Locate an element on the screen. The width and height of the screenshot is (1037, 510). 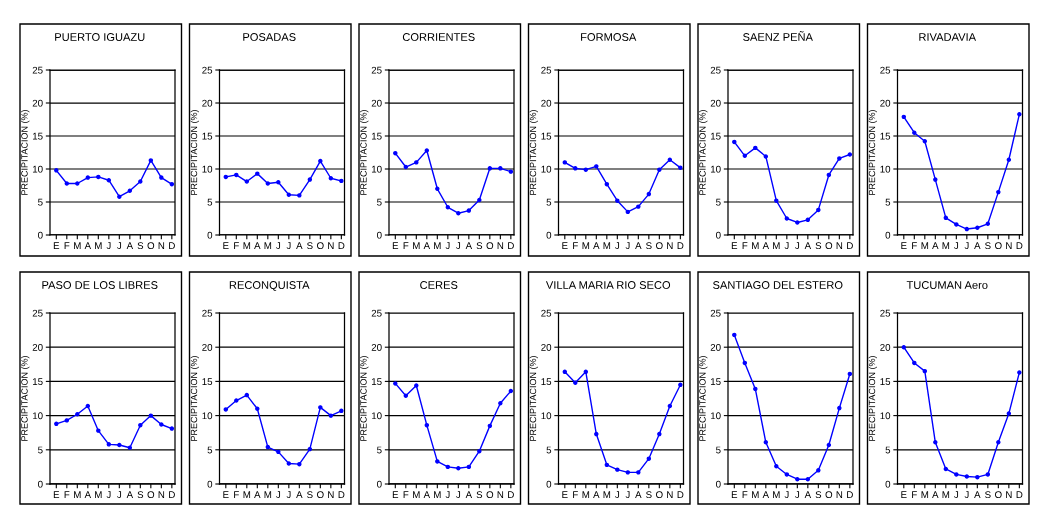
chart-title: RECONQUISTA is located at coordinates (269, 286).